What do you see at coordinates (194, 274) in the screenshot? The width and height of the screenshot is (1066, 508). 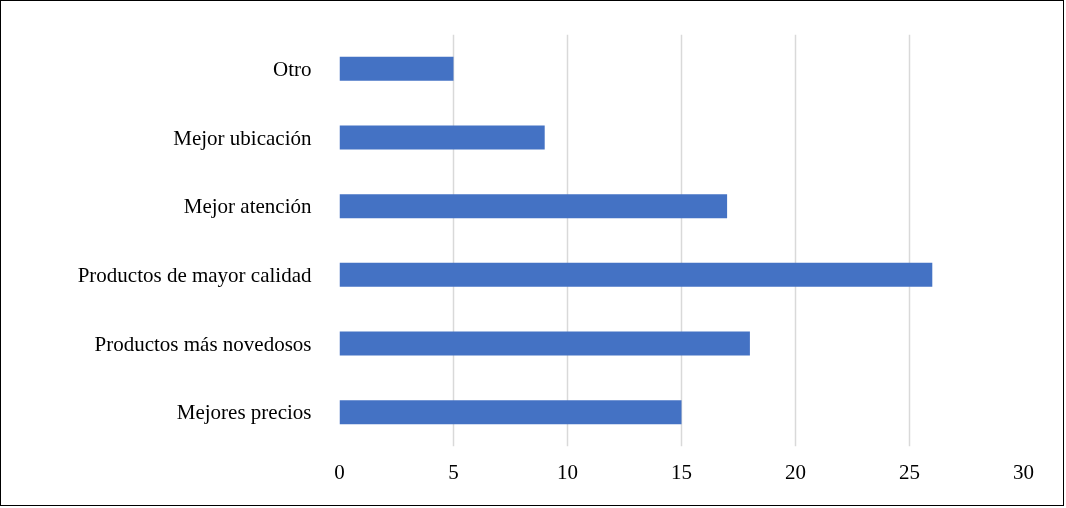 I see `y-tick-label: Productos de mayor calidad` at bounding box center [194, 274].